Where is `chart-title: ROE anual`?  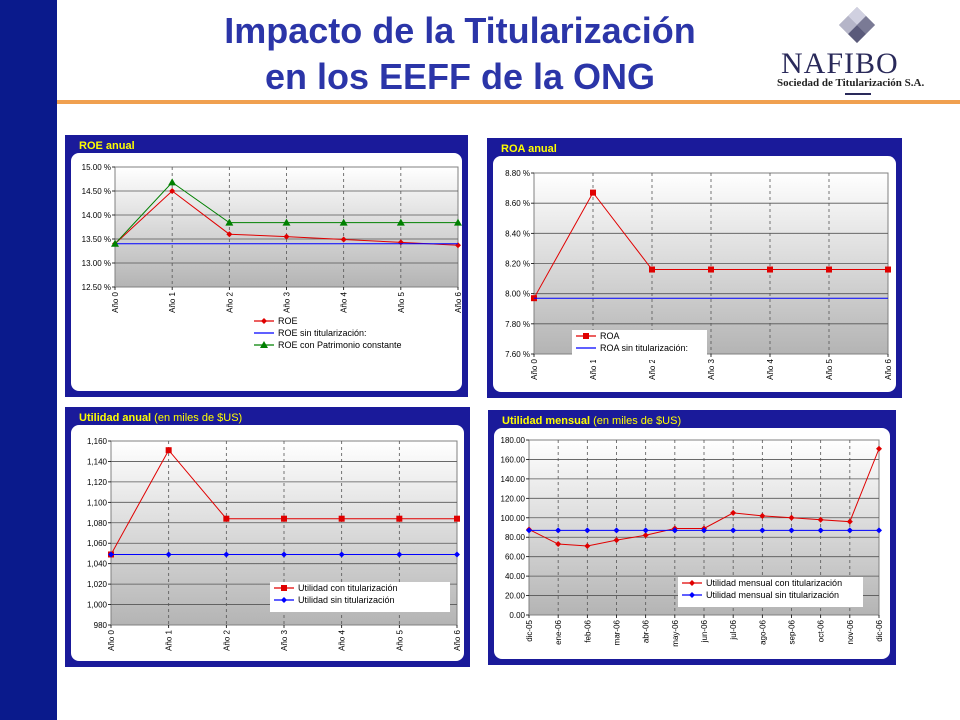
chart-title: ROE anual is located at coordinates (107, 146).